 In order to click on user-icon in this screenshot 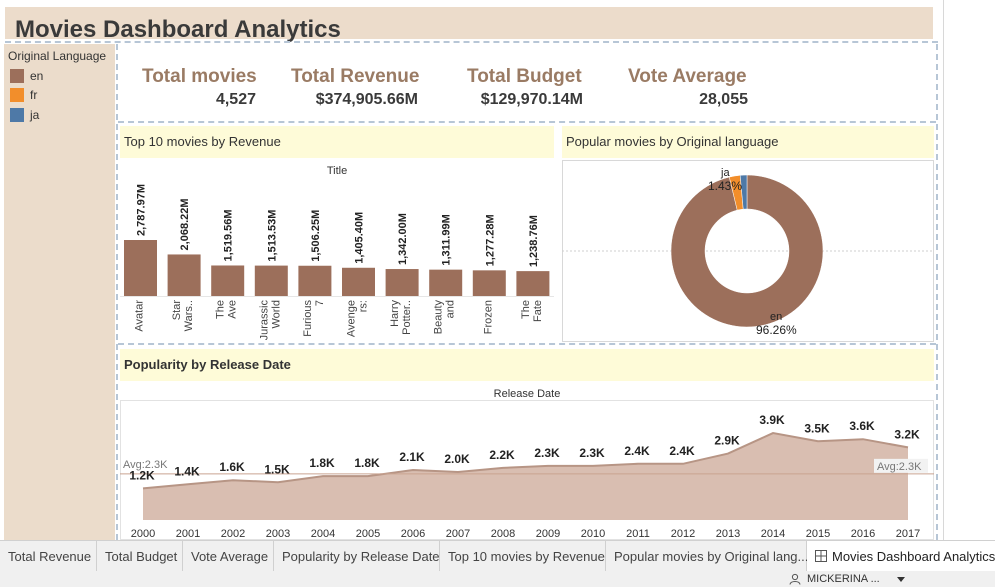, I will do `click(795, 579)`.